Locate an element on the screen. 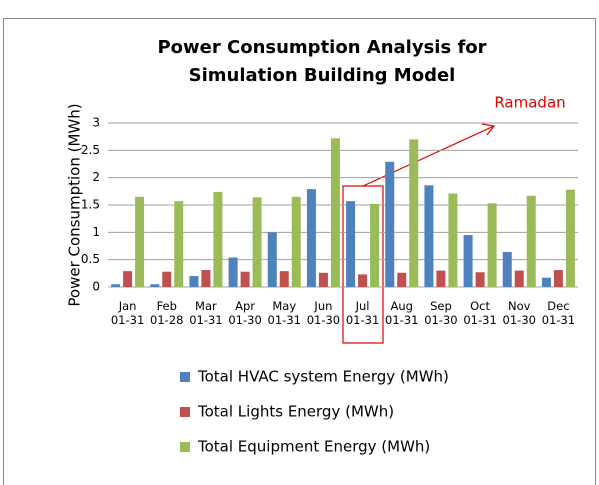 The height and width of the screenshot is (485, 599). y-tick-label: 1.5 is located at coordinates (90, 205).